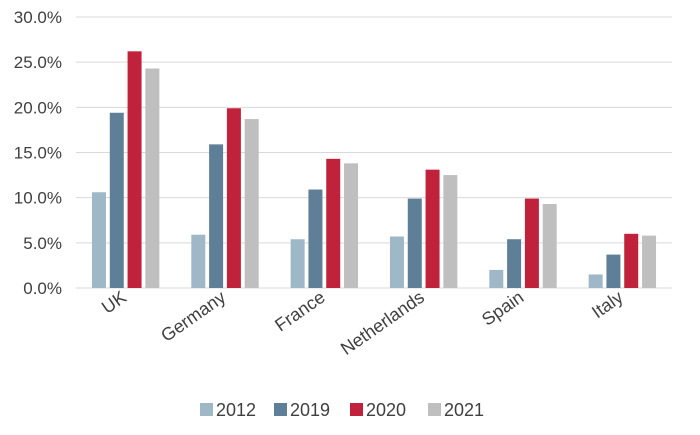 The height and width of the screenshot is (435, 700). I want to click on bar-2012-italy, so click(595, 281).